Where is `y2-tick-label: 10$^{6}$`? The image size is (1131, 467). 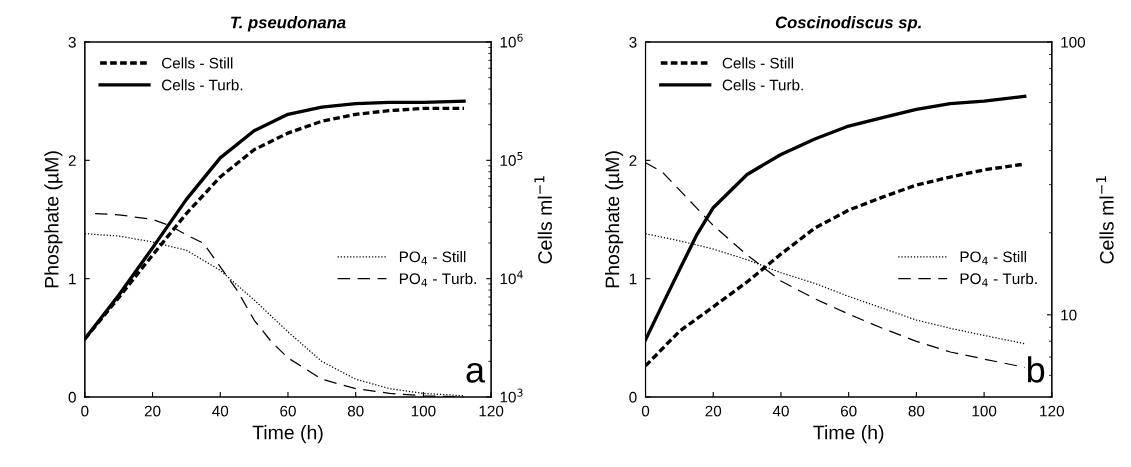 y2-tick-label: 10$^{6}$ is located at coordinates (511, 40).